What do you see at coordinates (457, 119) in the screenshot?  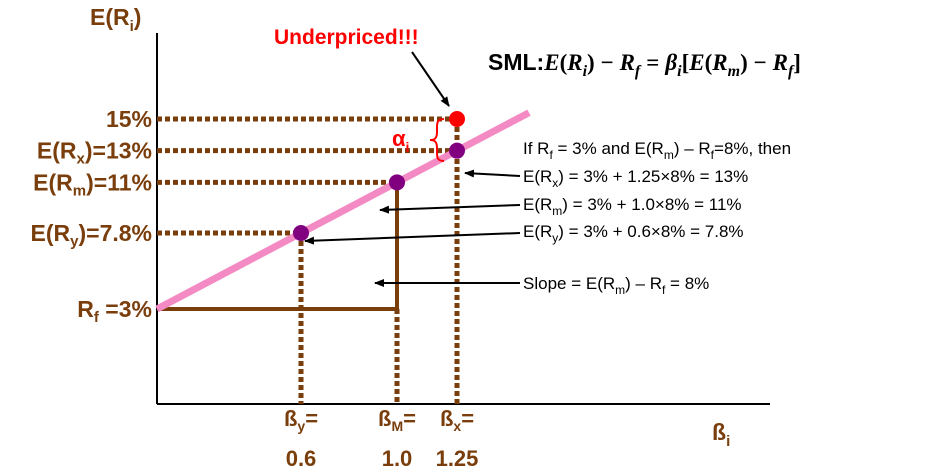 I see `point-underpriced` at bounding box center [457, 119].